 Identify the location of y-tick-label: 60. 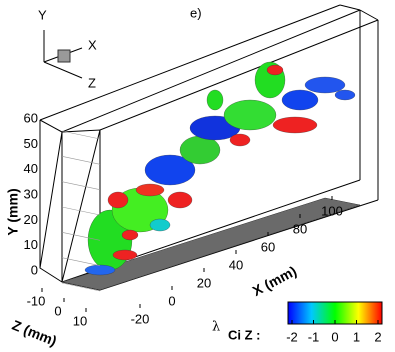
(31, 117).